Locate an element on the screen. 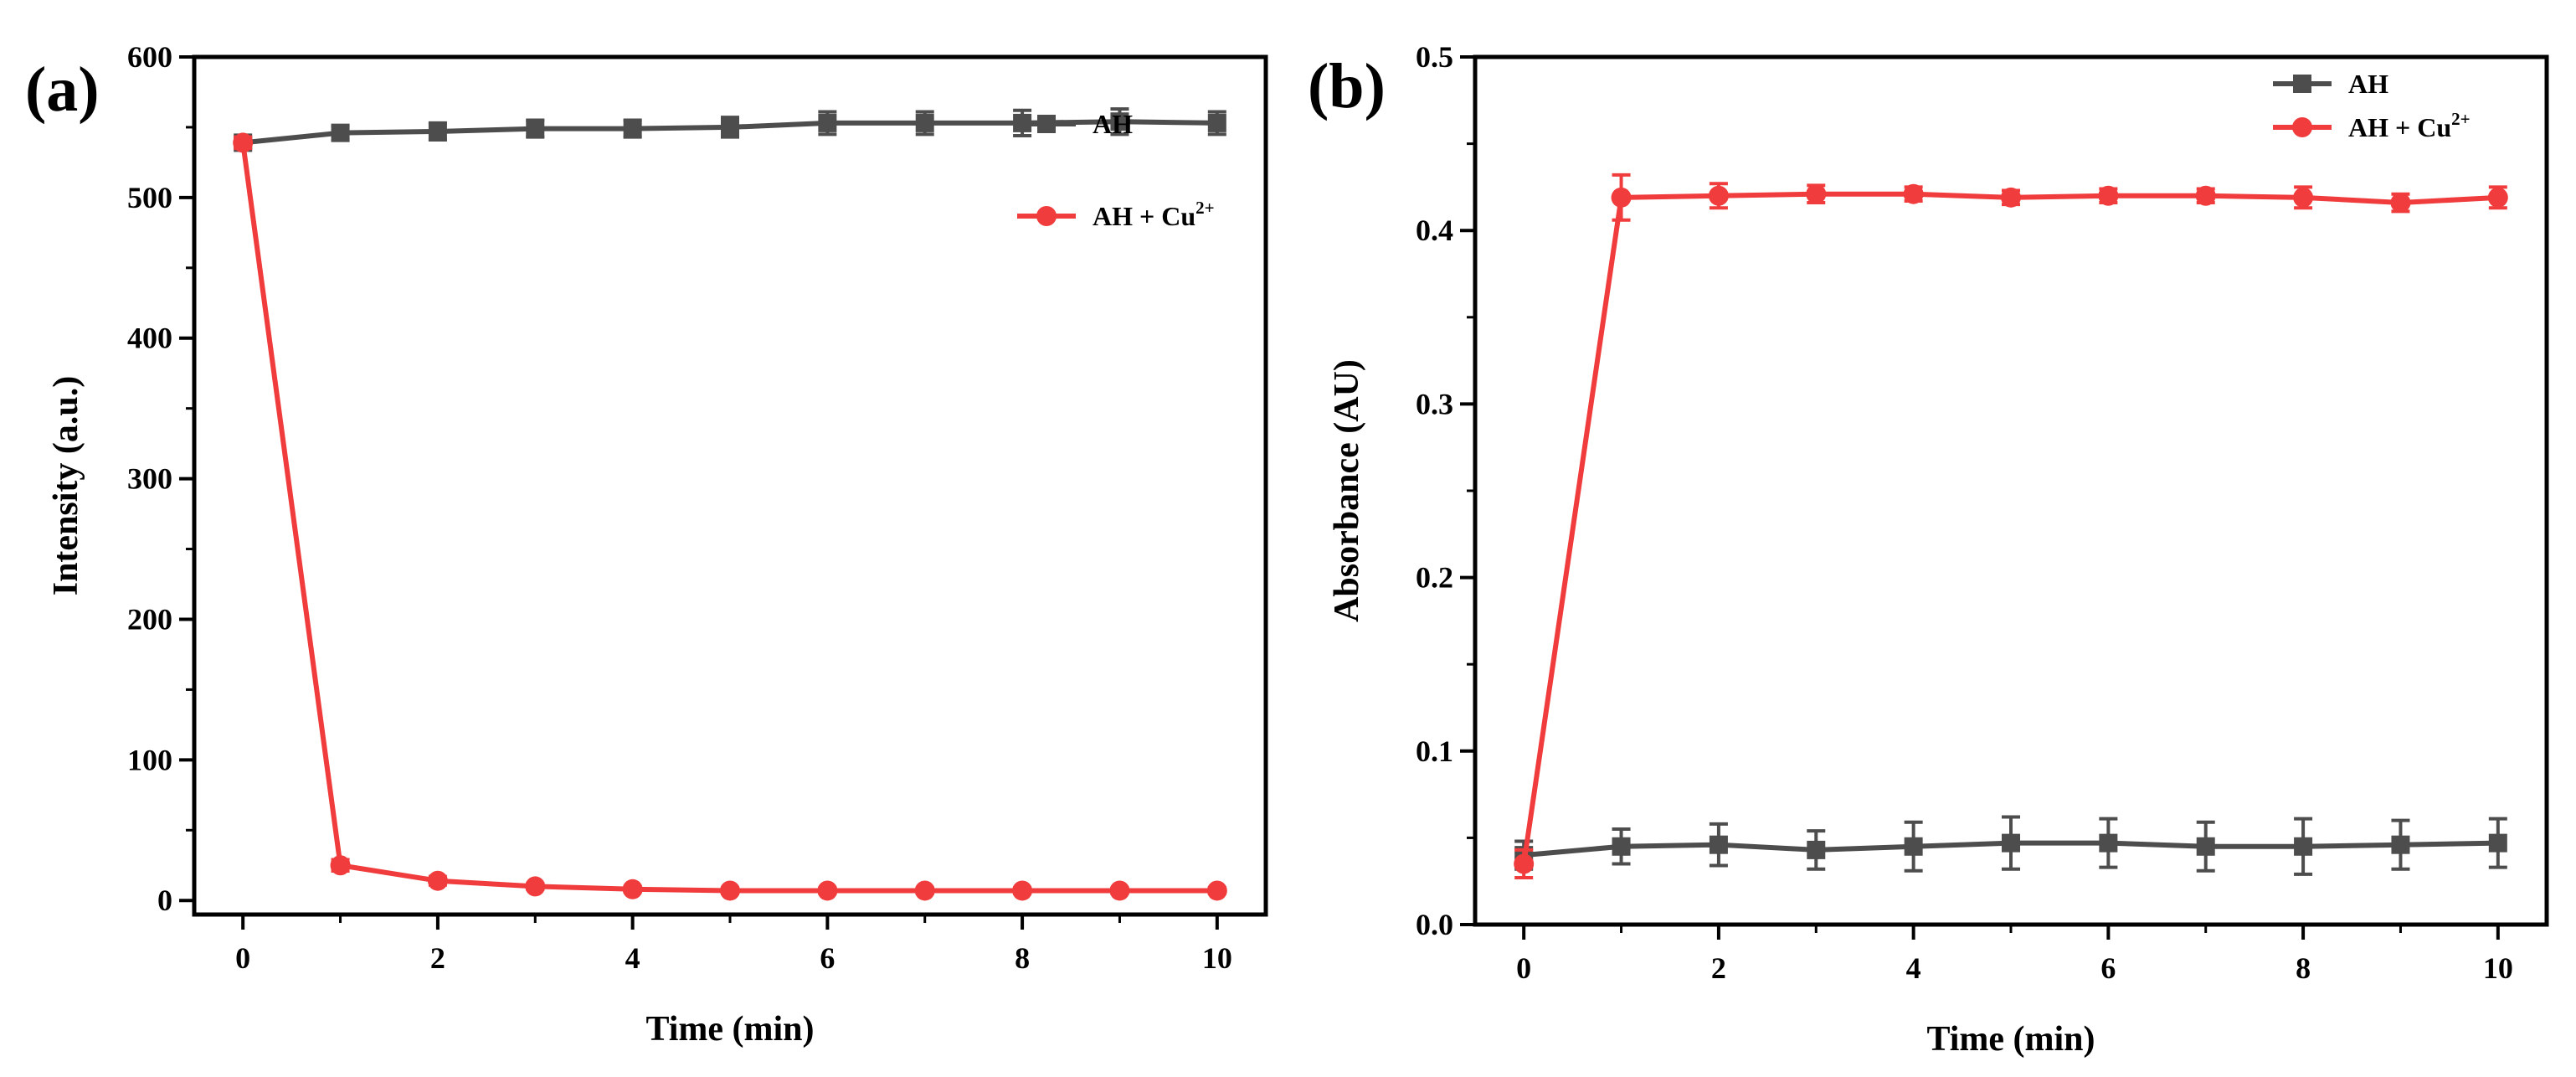 The height and width of the screenshot is (1077, 2576). y-axis-title: Intensity (a.u.) is located at coordinates (66, 486).